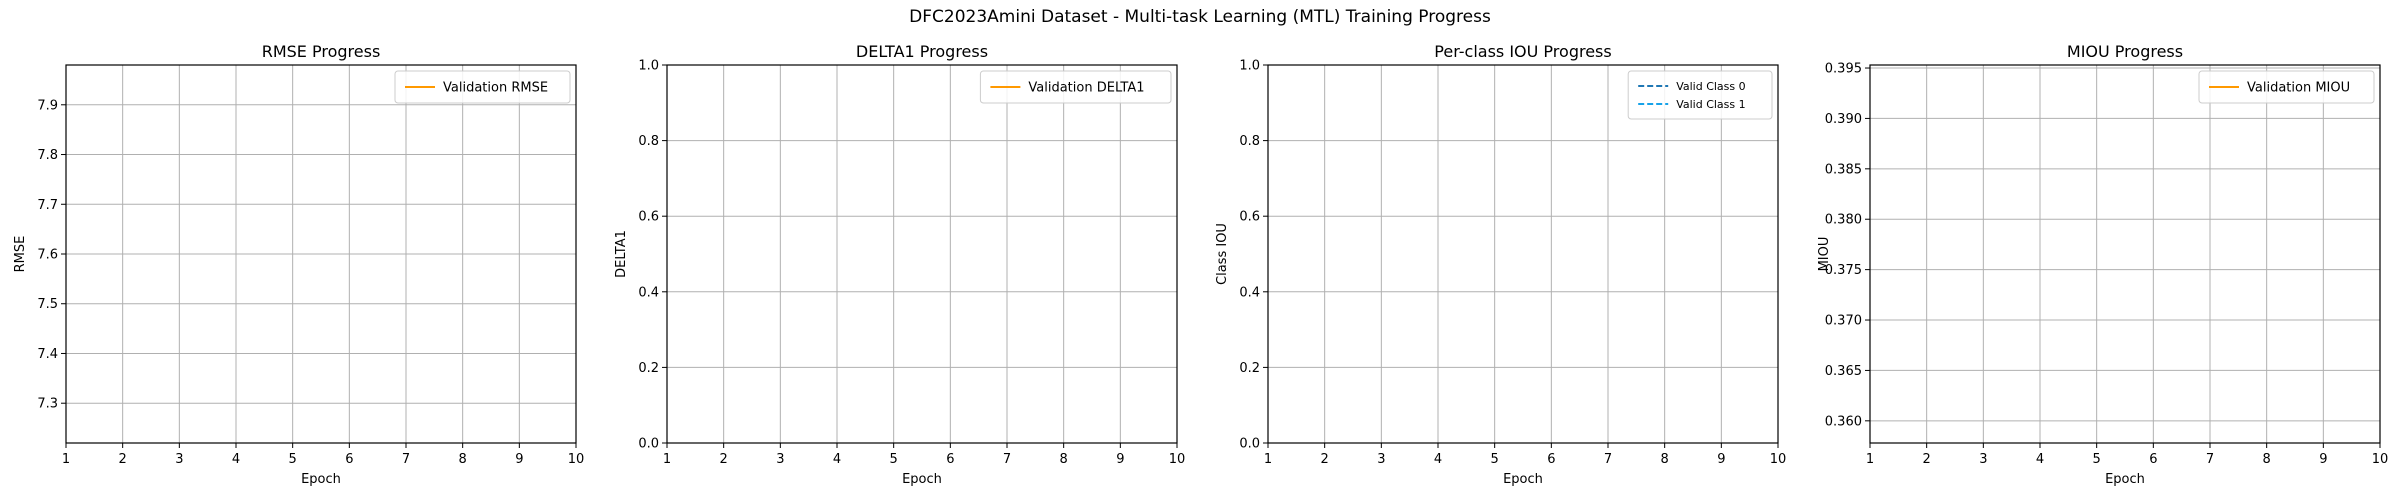  Describe the element at coordinates (20, 254) in the screenshot. I see `y-axis-label: RMSE` at that location.